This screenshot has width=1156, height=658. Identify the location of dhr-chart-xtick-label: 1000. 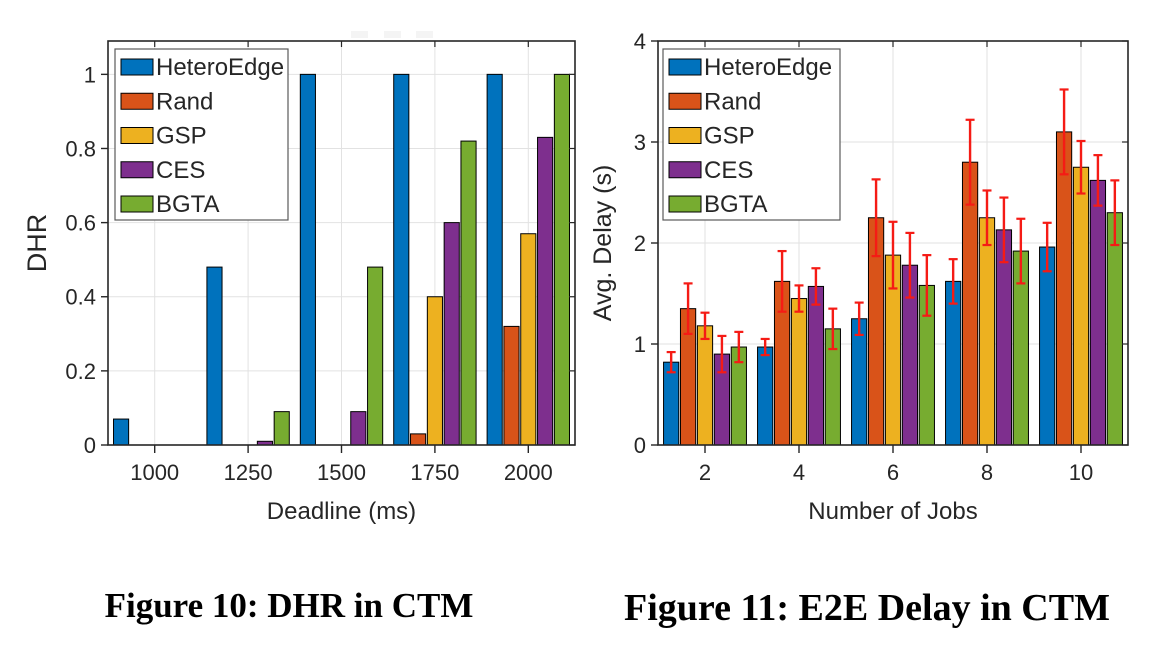
(154, 472).